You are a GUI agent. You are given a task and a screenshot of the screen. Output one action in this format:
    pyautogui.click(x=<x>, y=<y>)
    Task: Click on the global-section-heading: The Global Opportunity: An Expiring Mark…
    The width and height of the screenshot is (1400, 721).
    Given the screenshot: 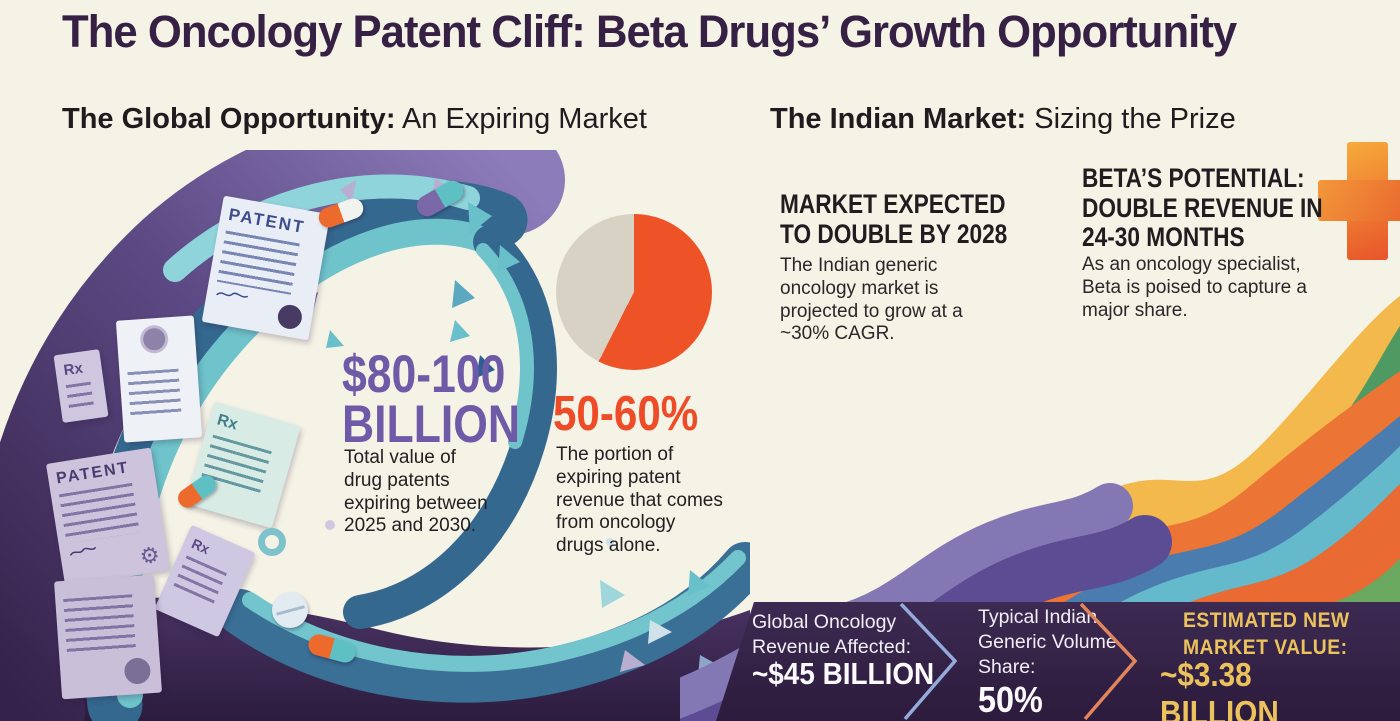 What is the action you would take?
    pyautogui.click(x=354, y=119)
    